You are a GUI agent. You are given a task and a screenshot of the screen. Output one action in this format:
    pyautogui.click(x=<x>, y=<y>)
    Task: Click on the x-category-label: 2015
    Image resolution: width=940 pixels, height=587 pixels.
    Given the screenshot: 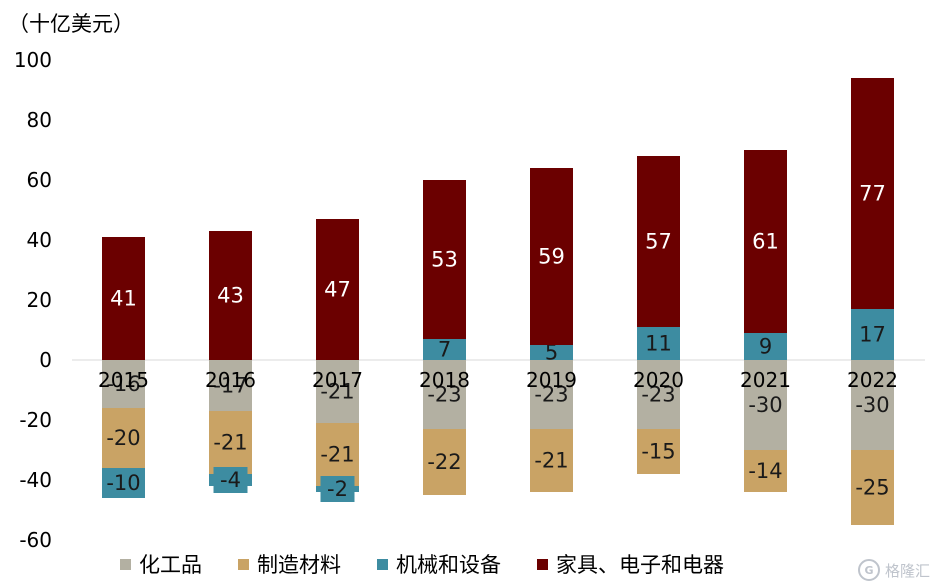 What is the action you would take?
    pyautogui.click(x=123, y=380)
    